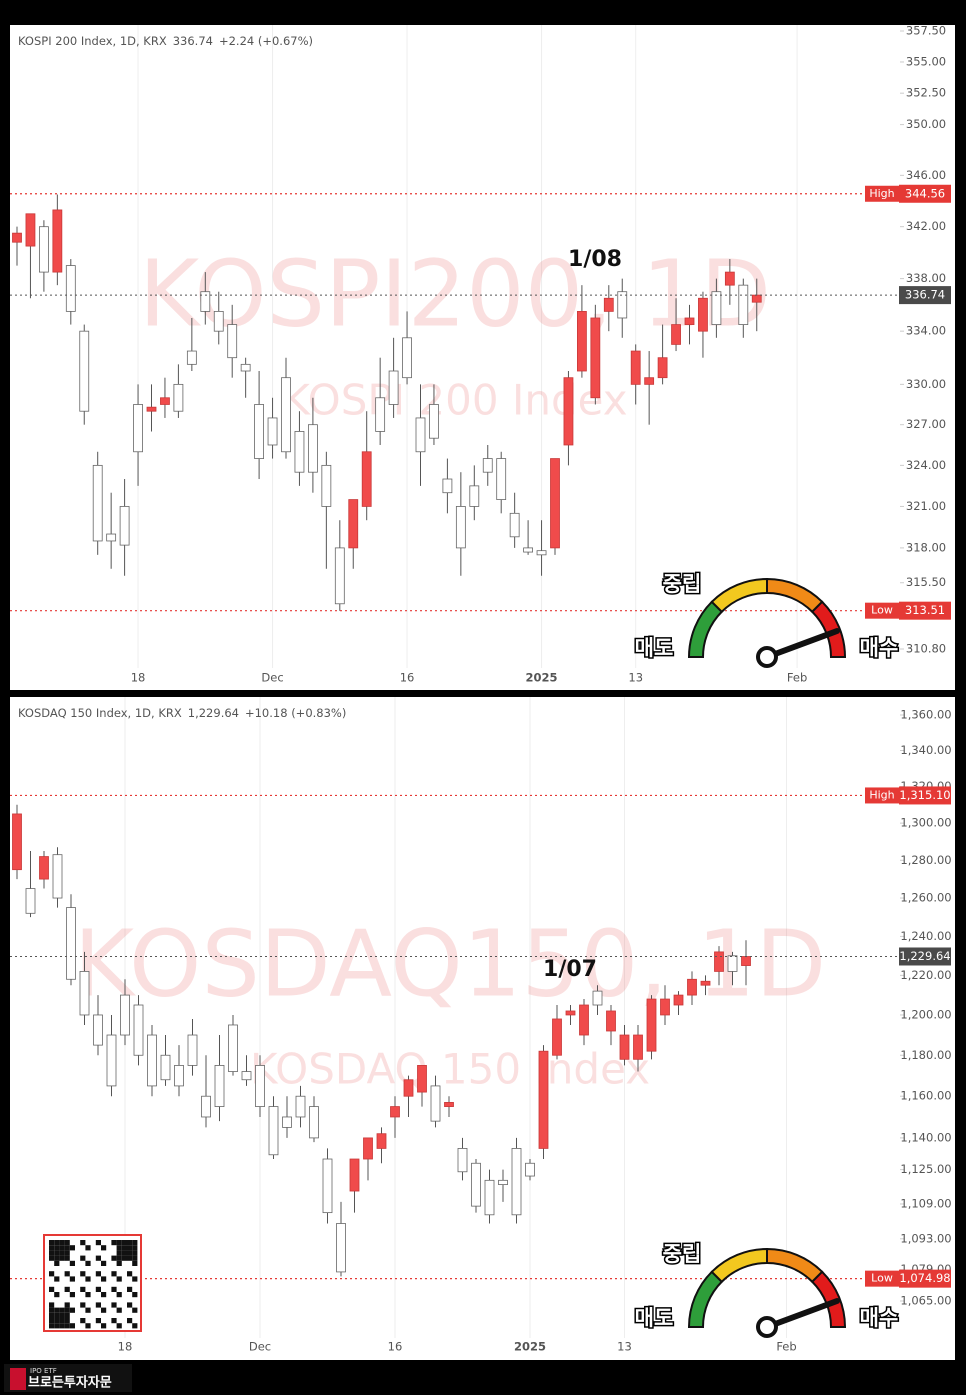 This screenshot has width=966, height=1395. I want to click on level-value: 313.51, so click(925, 610).